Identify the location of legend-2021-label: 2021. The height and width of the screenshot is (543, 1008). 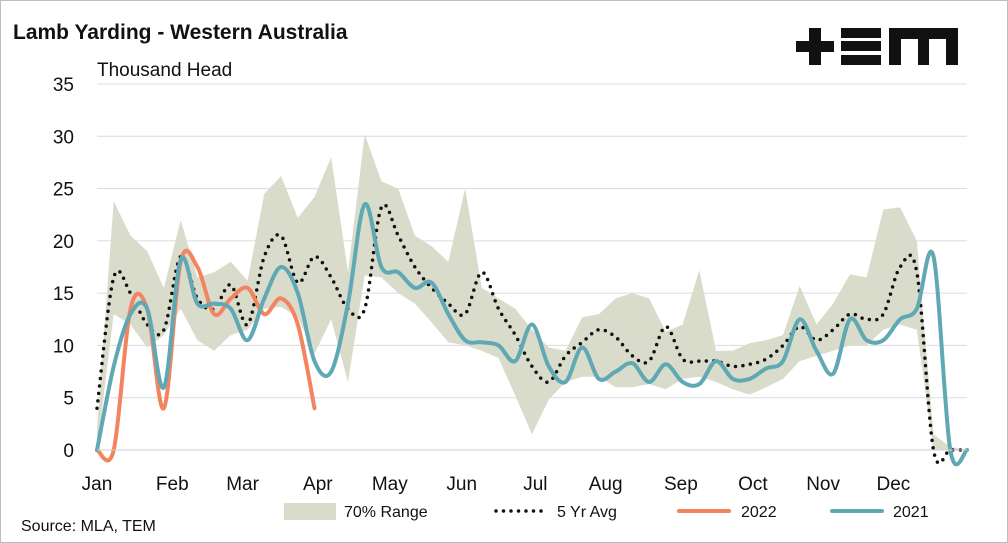
(911, 512).